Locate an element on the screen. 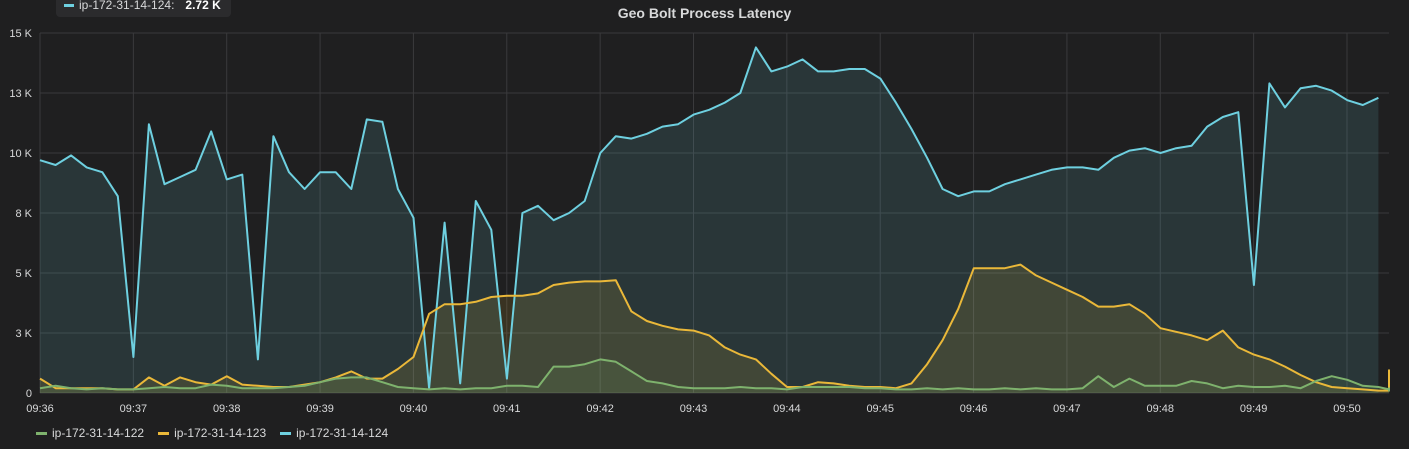  y-tick-label: 3 K is located at coordinates (23, 334).